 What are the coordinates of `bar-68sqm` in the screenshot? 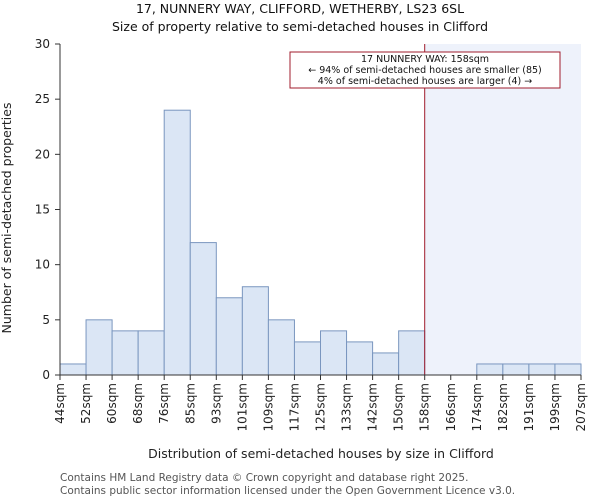 It's located at (151, 353).